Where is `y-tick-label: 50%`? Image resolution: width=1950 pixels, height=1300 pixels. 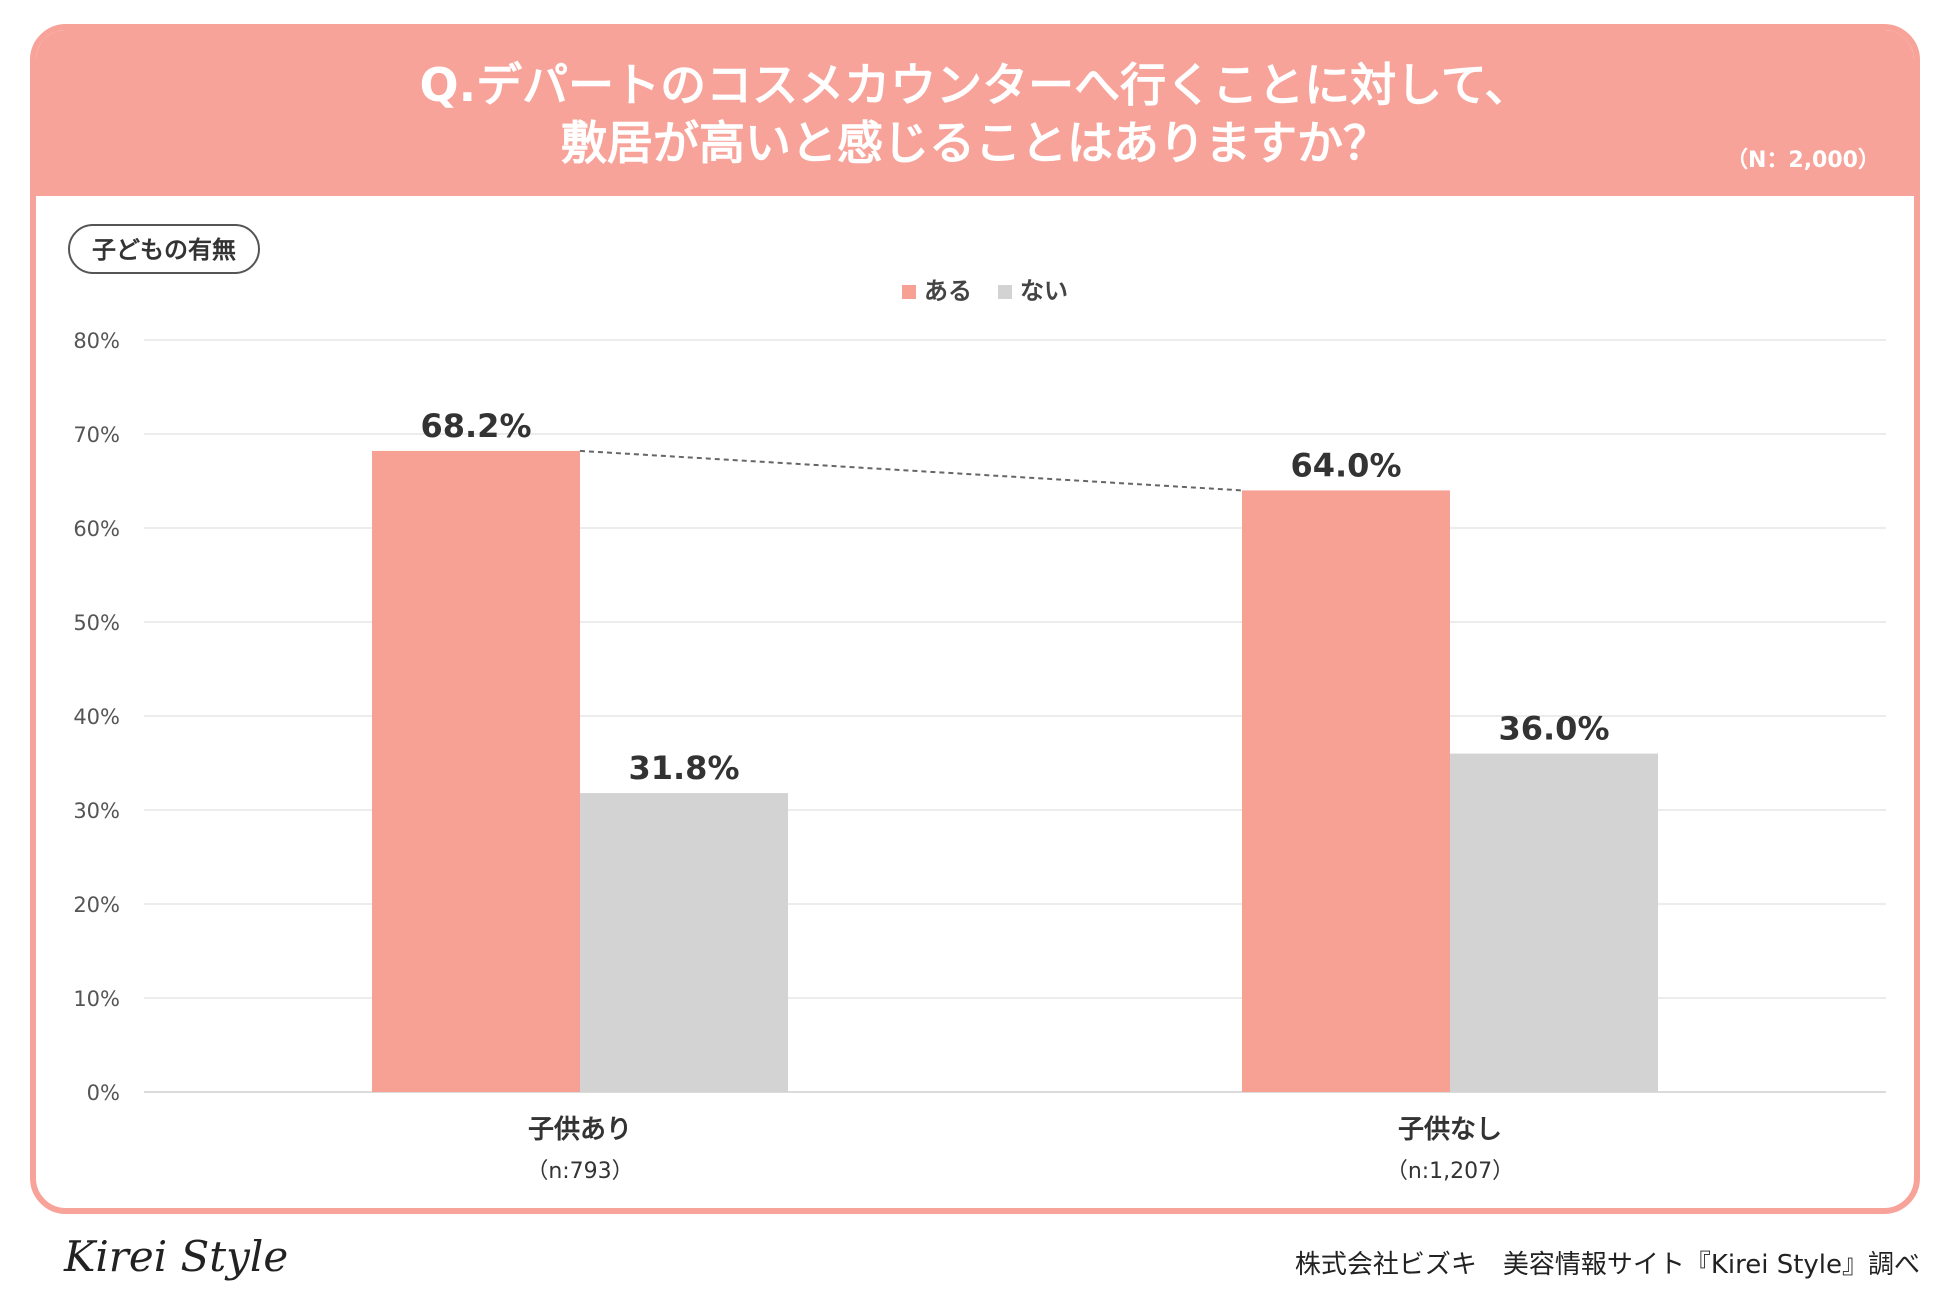
y-tick-label: 50% is located at coordinates (96, 623).